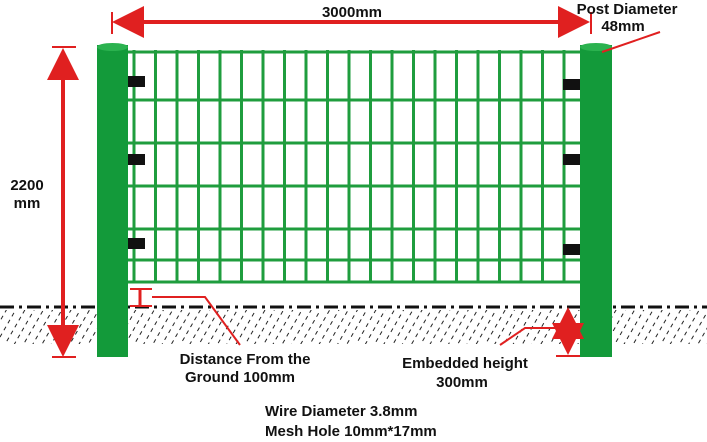 This screenshot has height=442, width=707. I want to click on height-value: 2200, so click(26, 185).